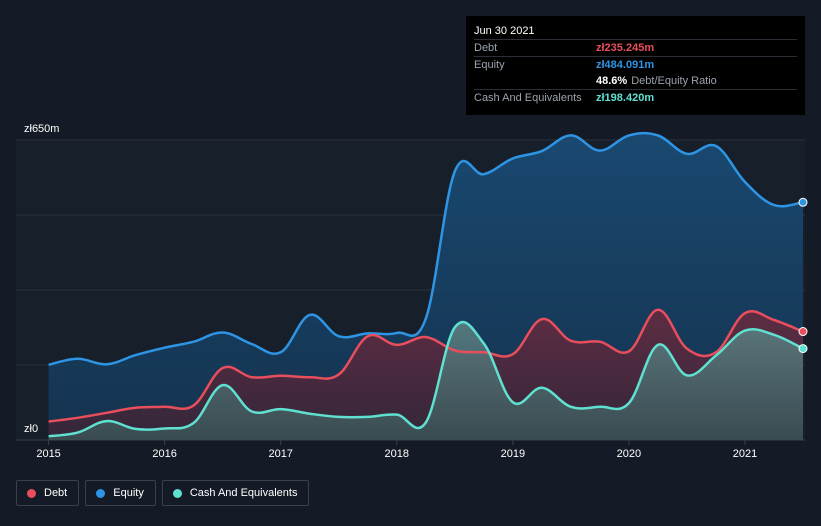  I want to click on y-tick-bottom: zł0, so click(31, 429).